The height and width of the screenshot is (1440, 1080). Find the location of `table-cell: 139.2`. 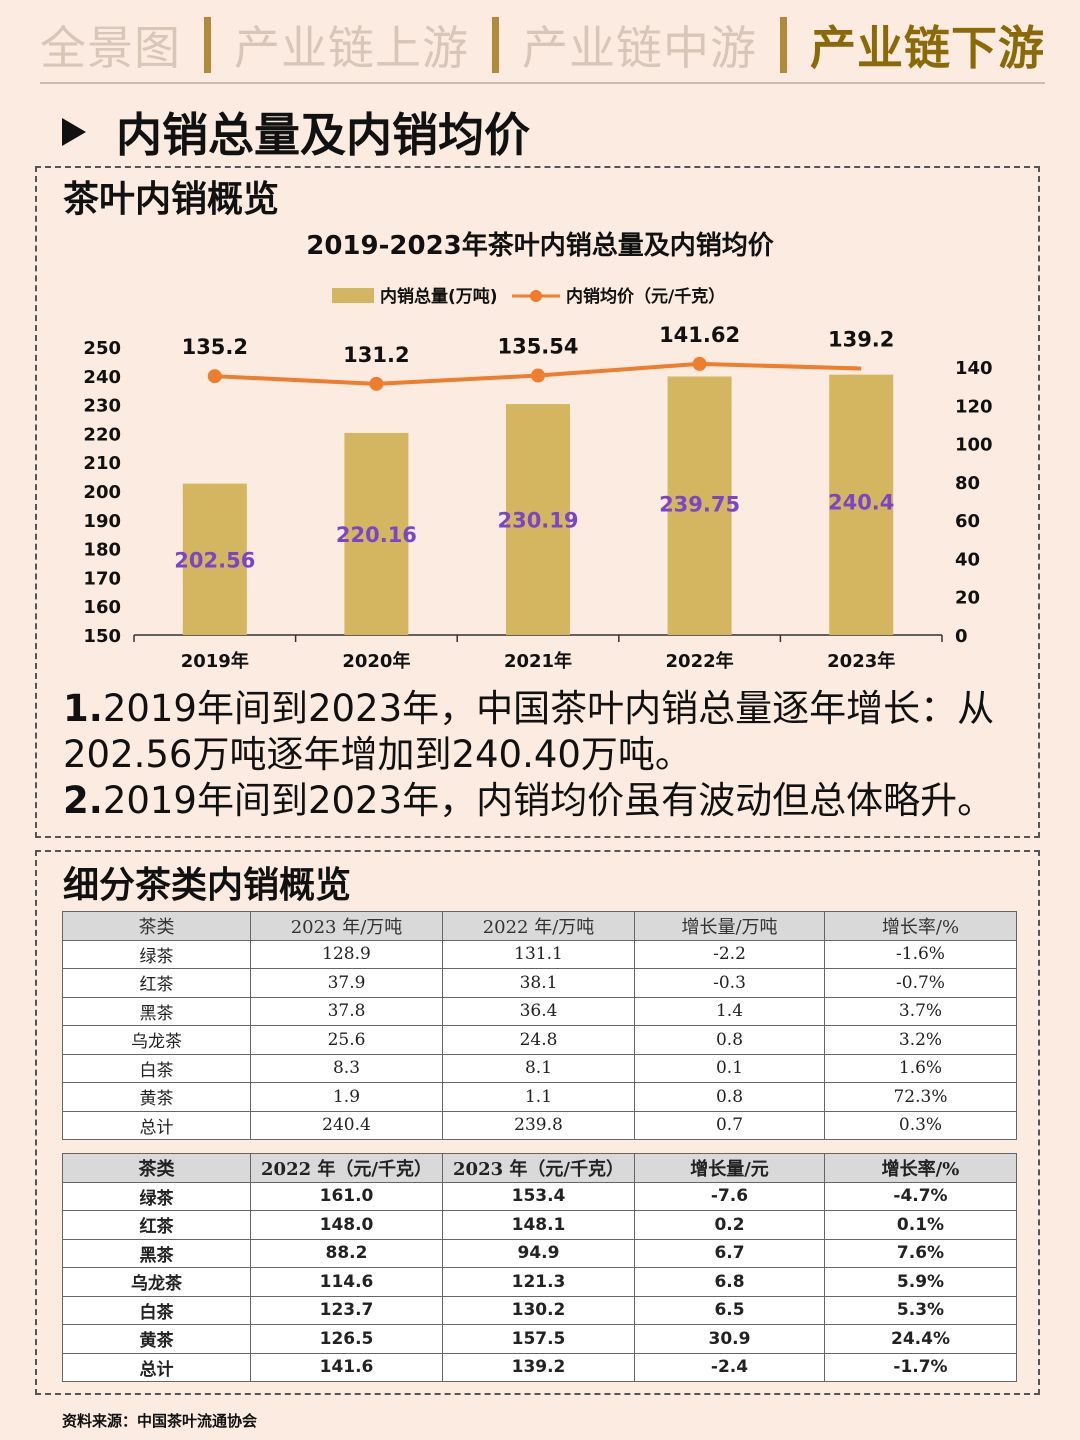

table-cell: 139.2 is located at coordinates (538, 1367).